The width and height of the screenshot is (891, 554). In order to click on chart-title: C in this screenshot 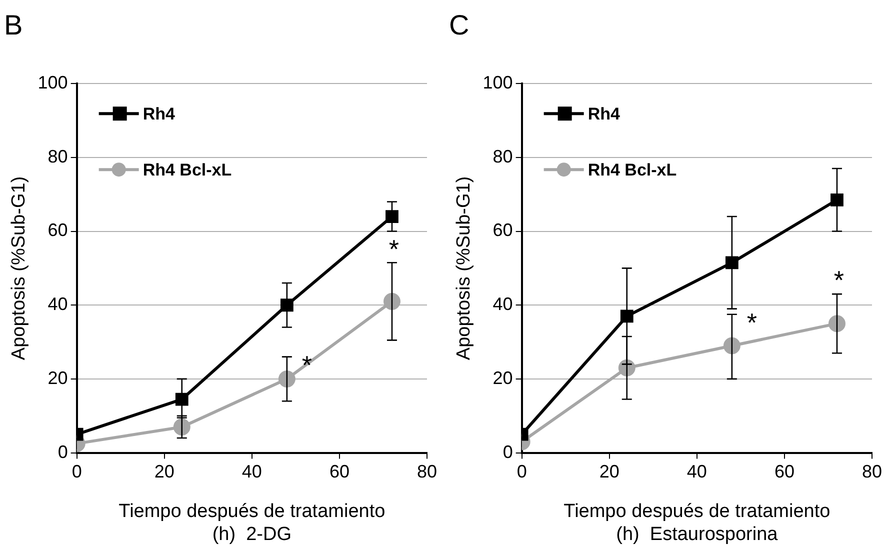, I will do `click(459, 25)`.